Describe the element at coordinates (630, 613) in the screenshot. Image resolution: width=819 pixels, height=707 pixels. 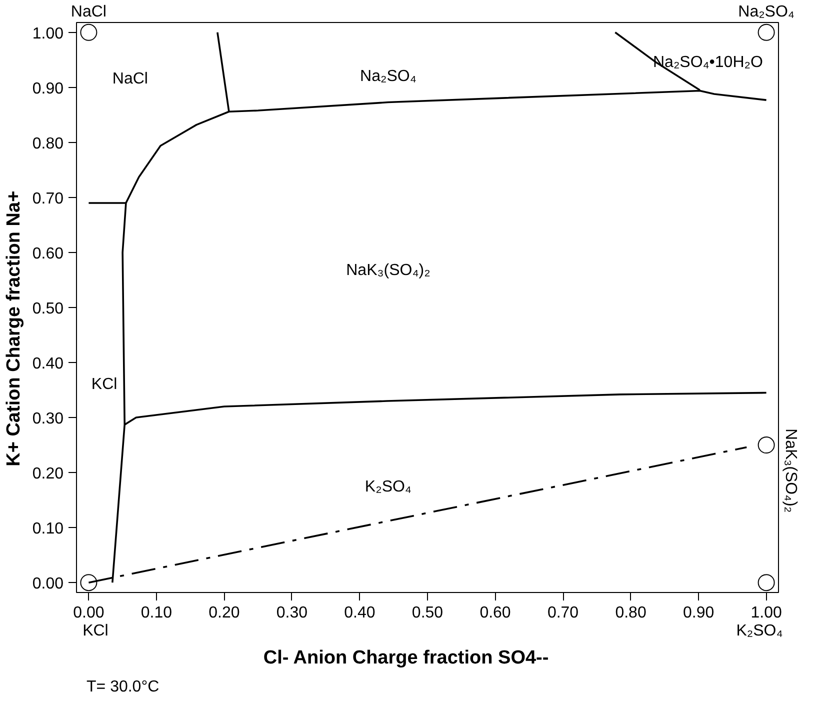
I see `x-tick-label: 0.80` at that location.